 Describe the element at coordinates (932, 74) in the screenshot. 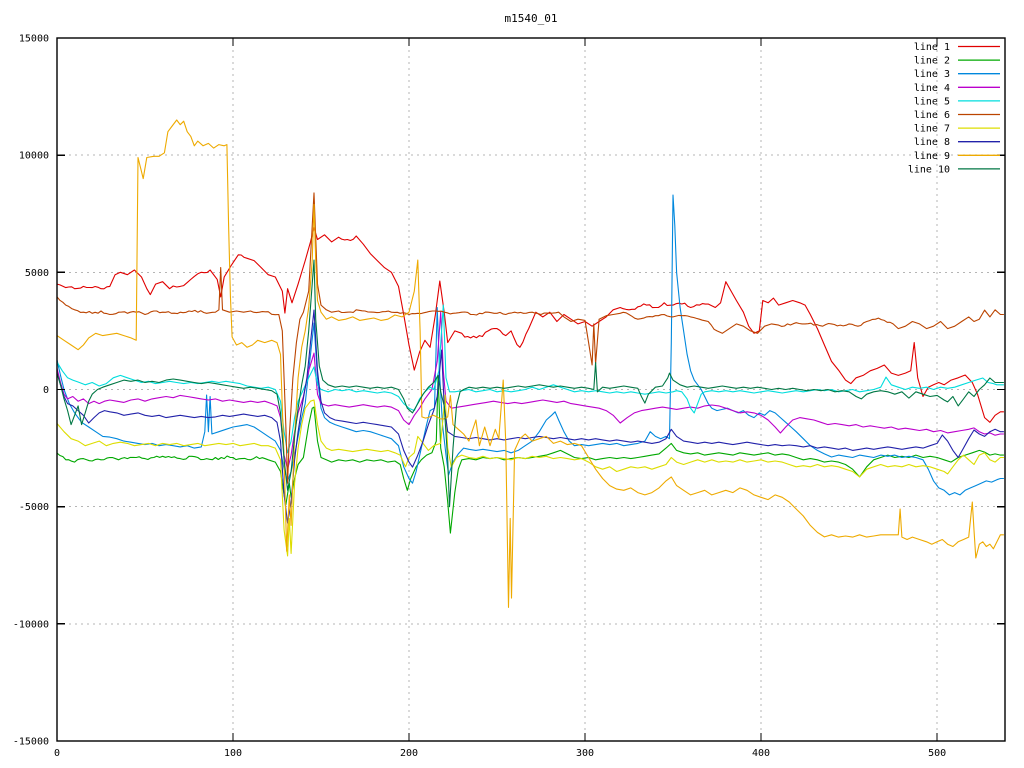

I see `legend-label: line 3` at that location.